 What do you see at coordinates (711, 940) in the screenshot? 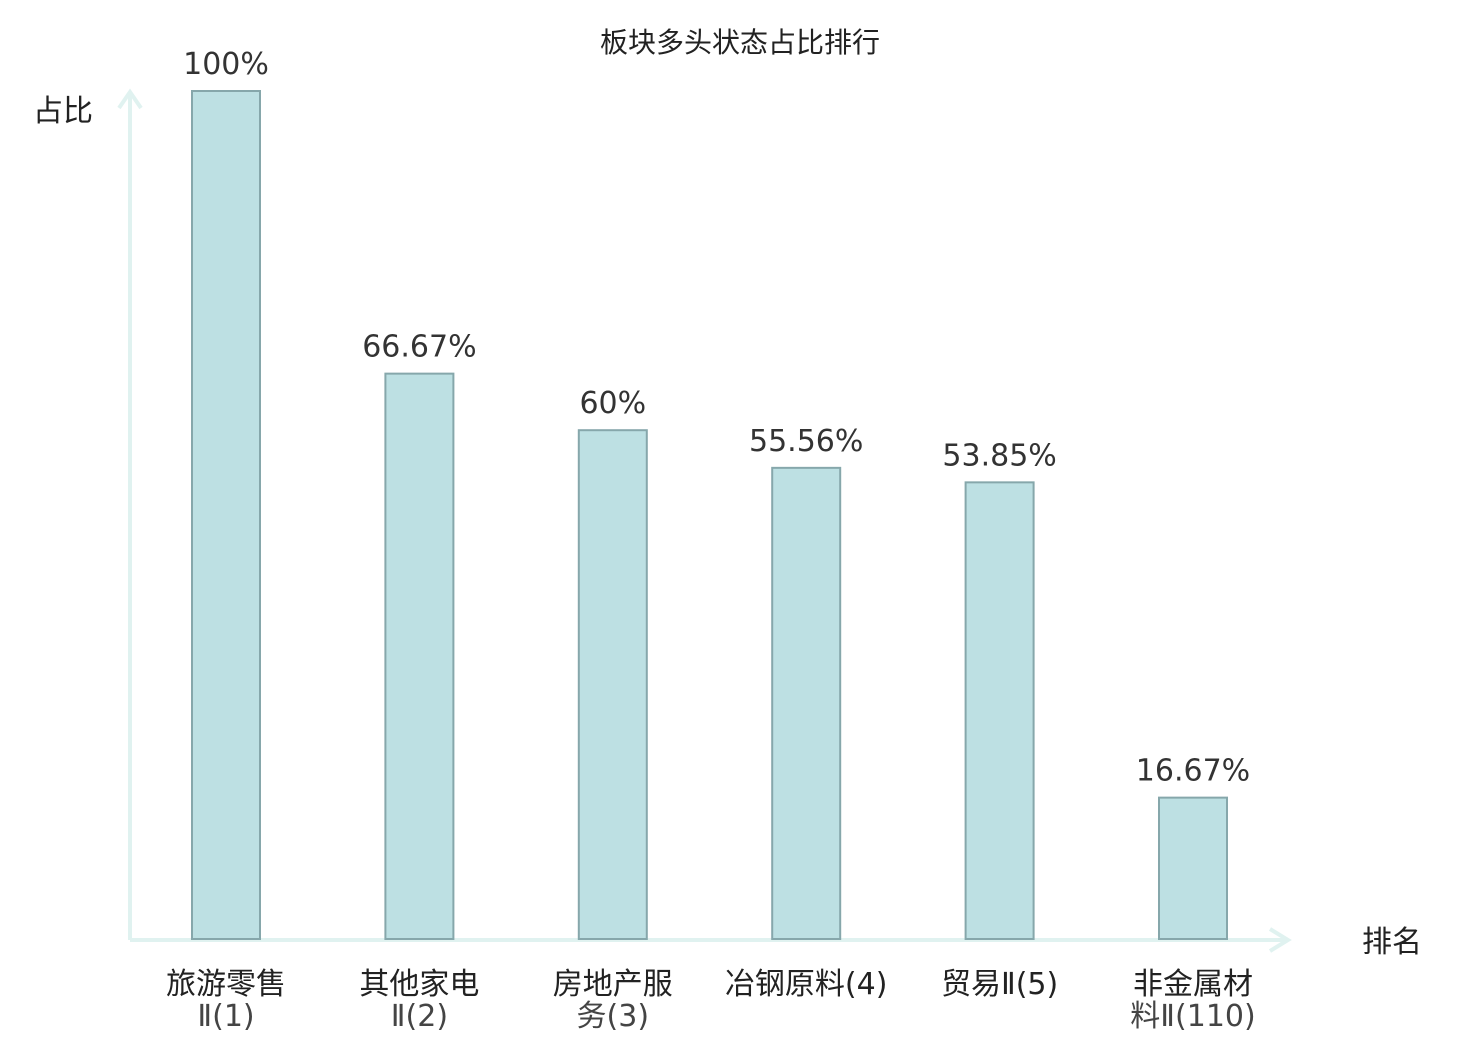
I see `x-axis` at bounding box center [711, 940].